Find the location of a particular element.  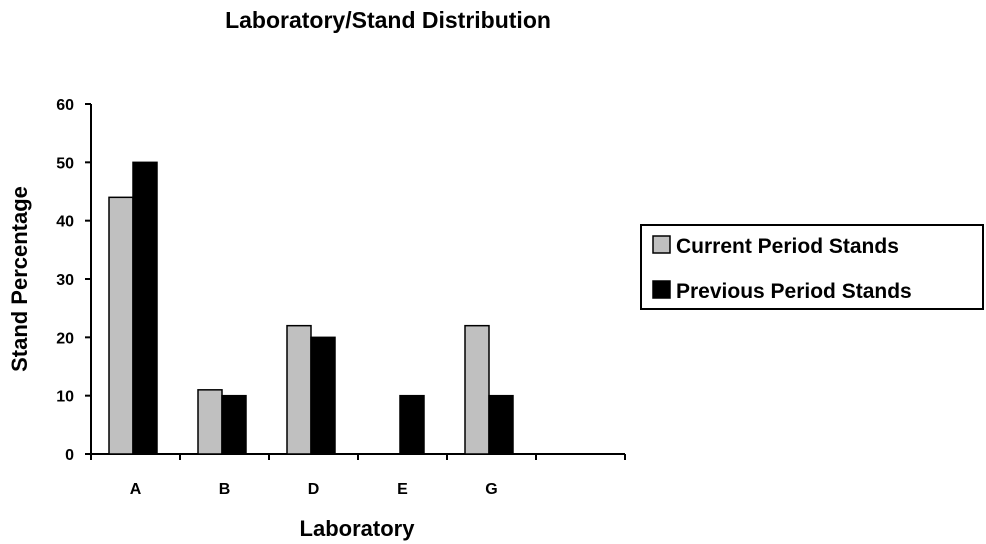

bar-previous-B is located at coordinates (234, 424).